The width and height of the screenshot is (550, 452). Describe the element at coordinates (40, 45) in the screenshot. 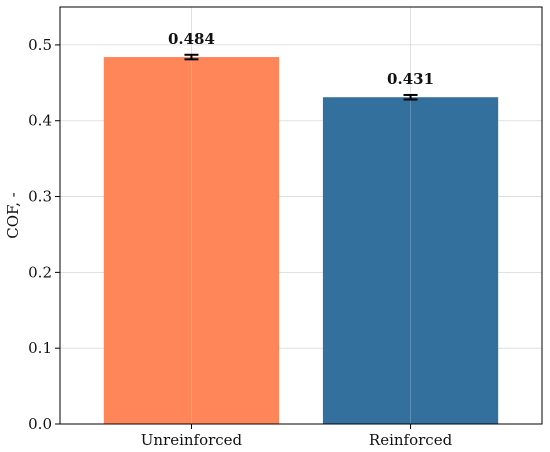

I see `y-tick-label: 0.5` at that location.